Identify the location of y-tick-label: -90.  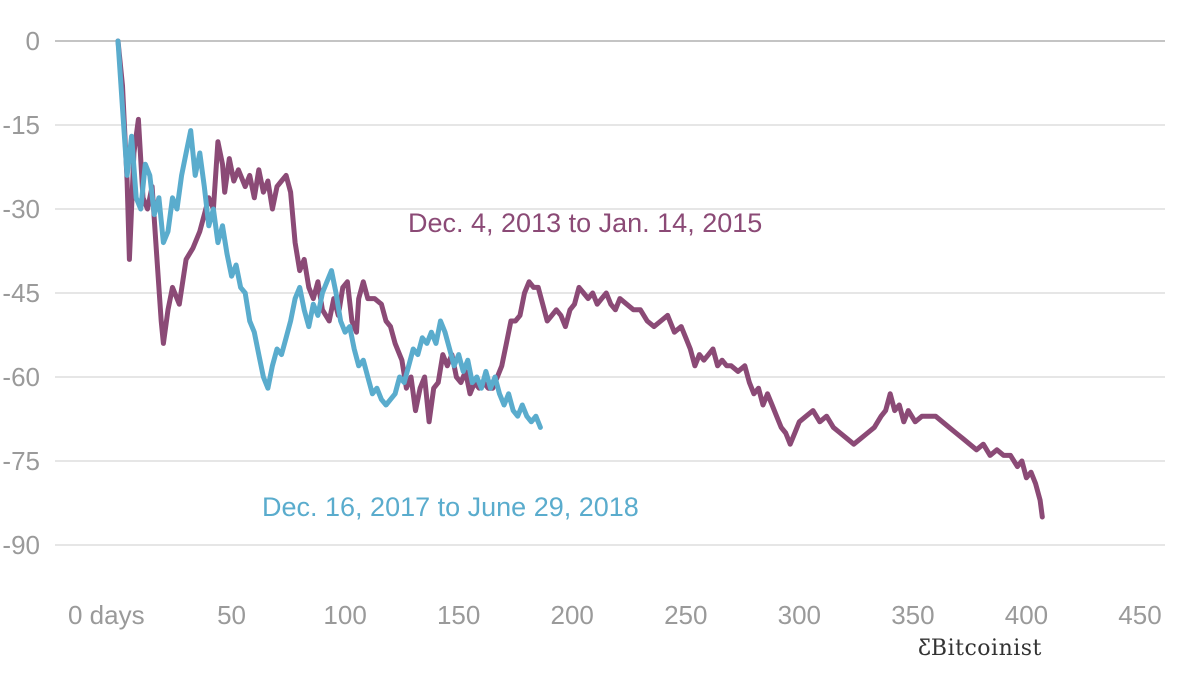
(21, 545).